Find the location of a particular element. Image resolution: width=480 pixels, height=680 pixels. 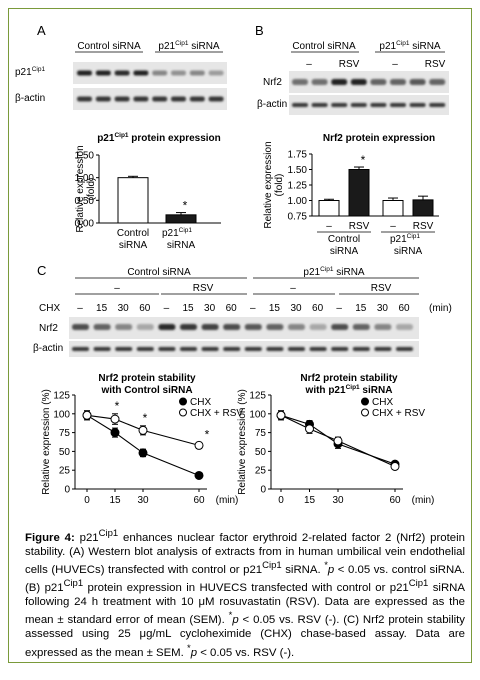

blot-c-time-labels: – 15 30 60 – 15 30 60 – 15 30 60 – 15 30 60 is located at coordinates (243, 308).